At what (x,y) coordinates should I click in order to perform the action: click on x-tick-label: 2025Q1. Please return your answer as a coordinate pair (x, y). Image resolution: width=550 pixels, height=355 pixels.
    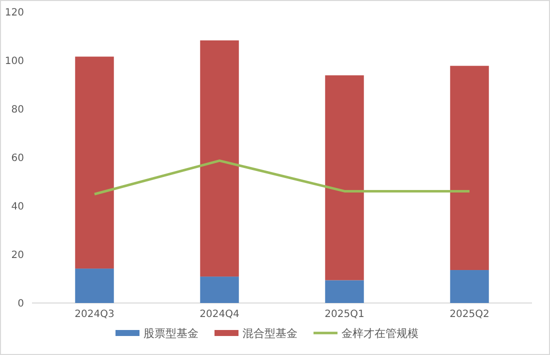
    Looking at the image, I should click on (344, 314).